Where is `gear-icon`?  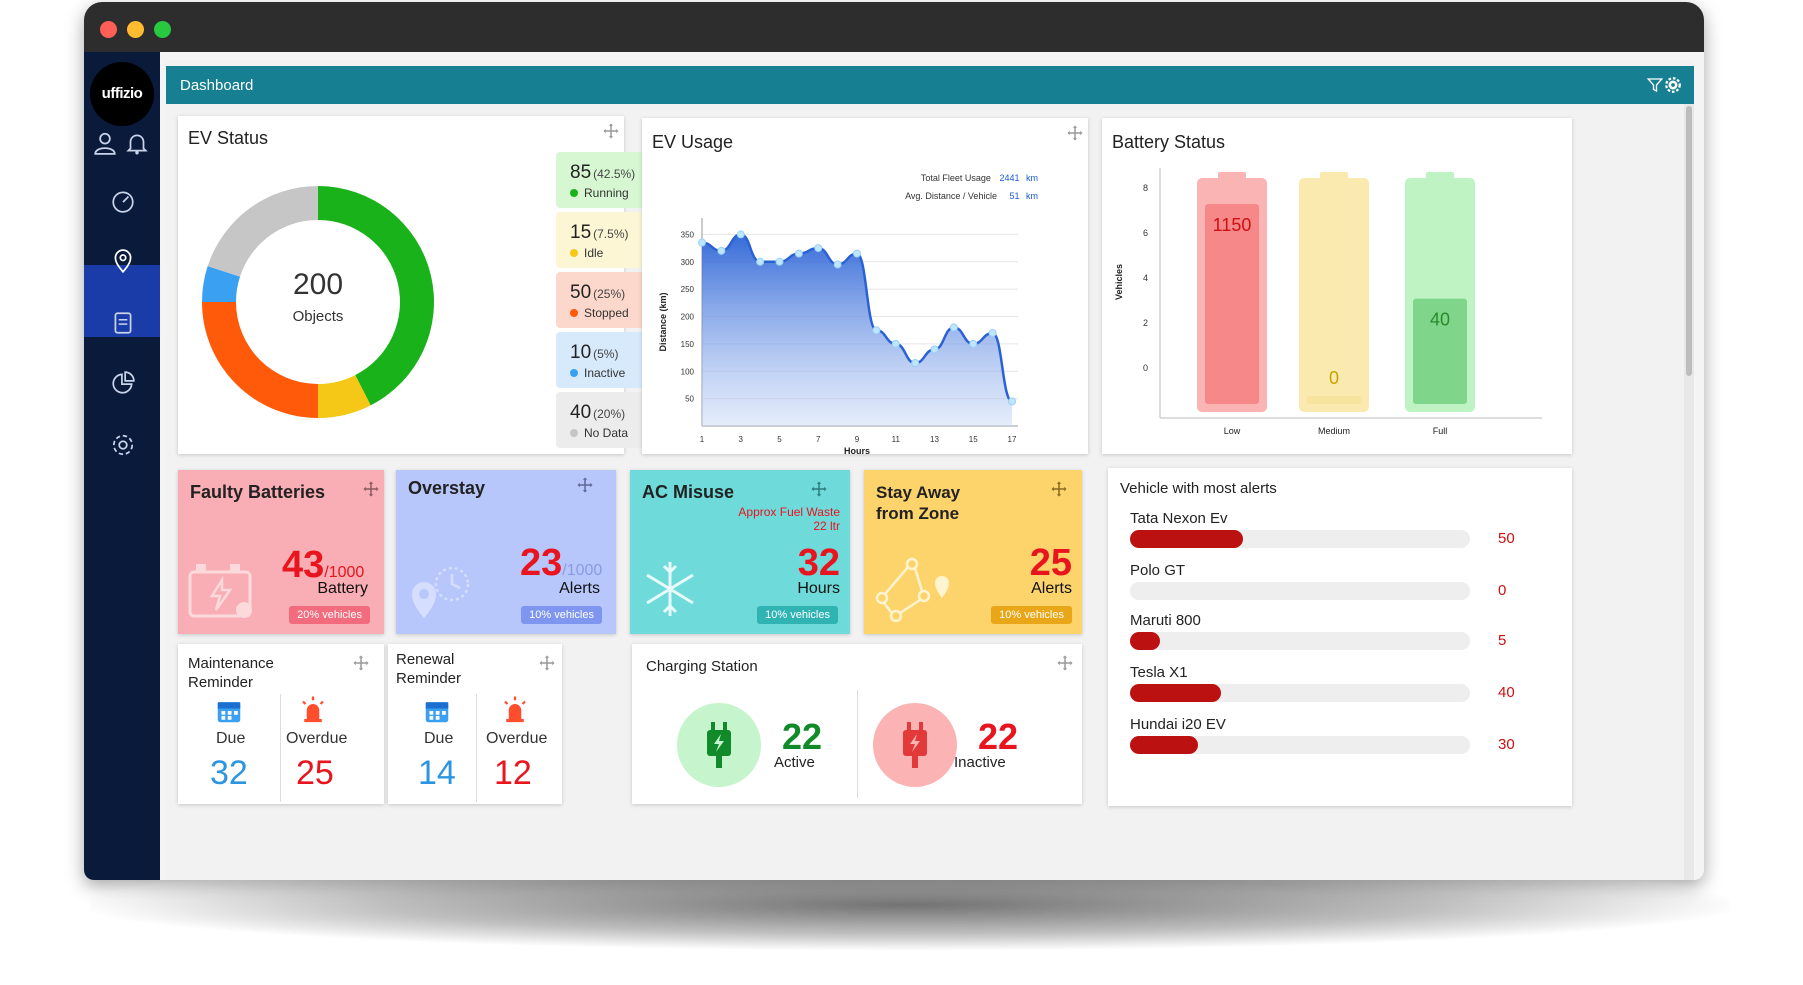
gear-icon is located at coordinates (123, 445).